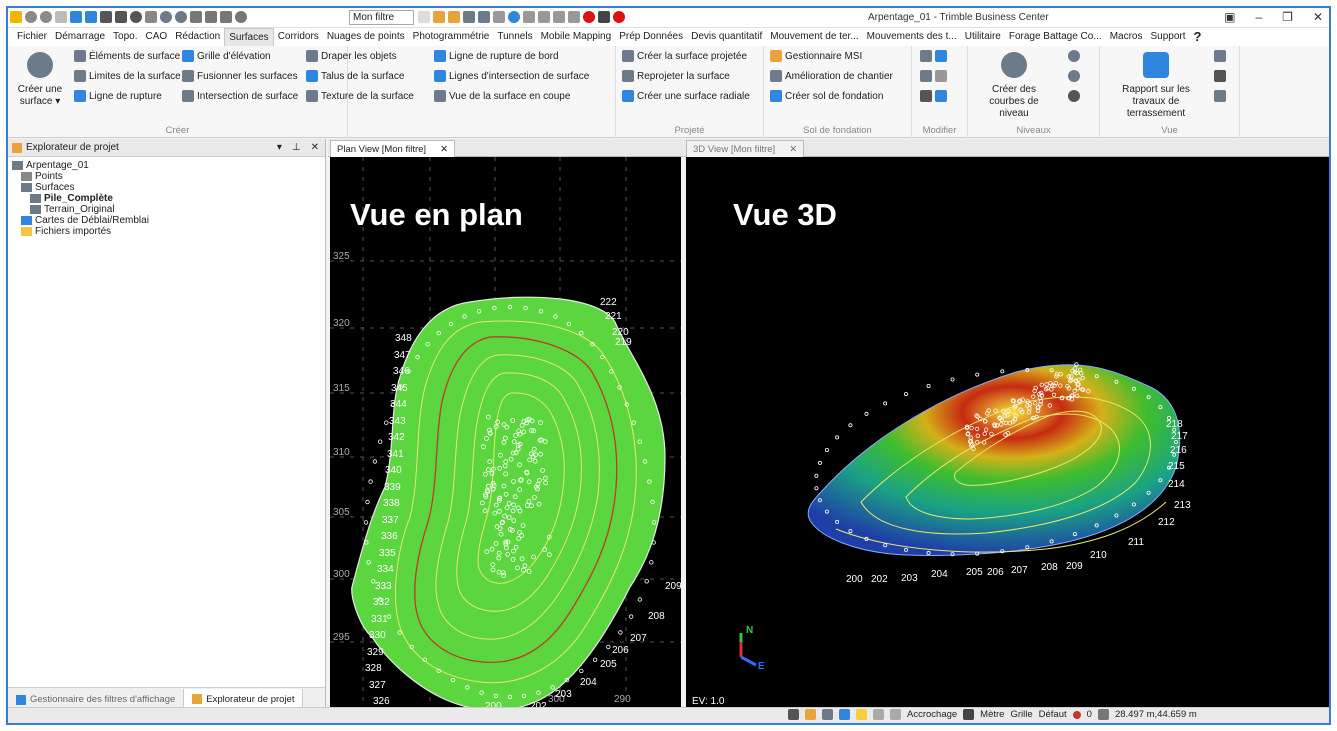  Describe the element at coordinates (424, 17) in the screenshot. I see `filter-dropdown-icon` at that location.